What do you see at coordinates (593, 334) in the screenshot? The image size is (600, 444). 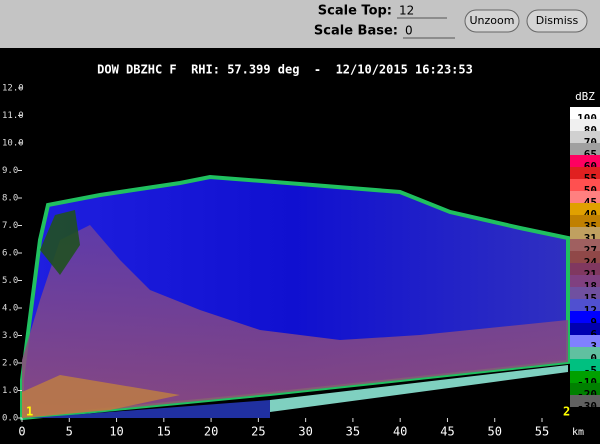 I see `colorbar-label: 6` at bounding box center [593, 334].